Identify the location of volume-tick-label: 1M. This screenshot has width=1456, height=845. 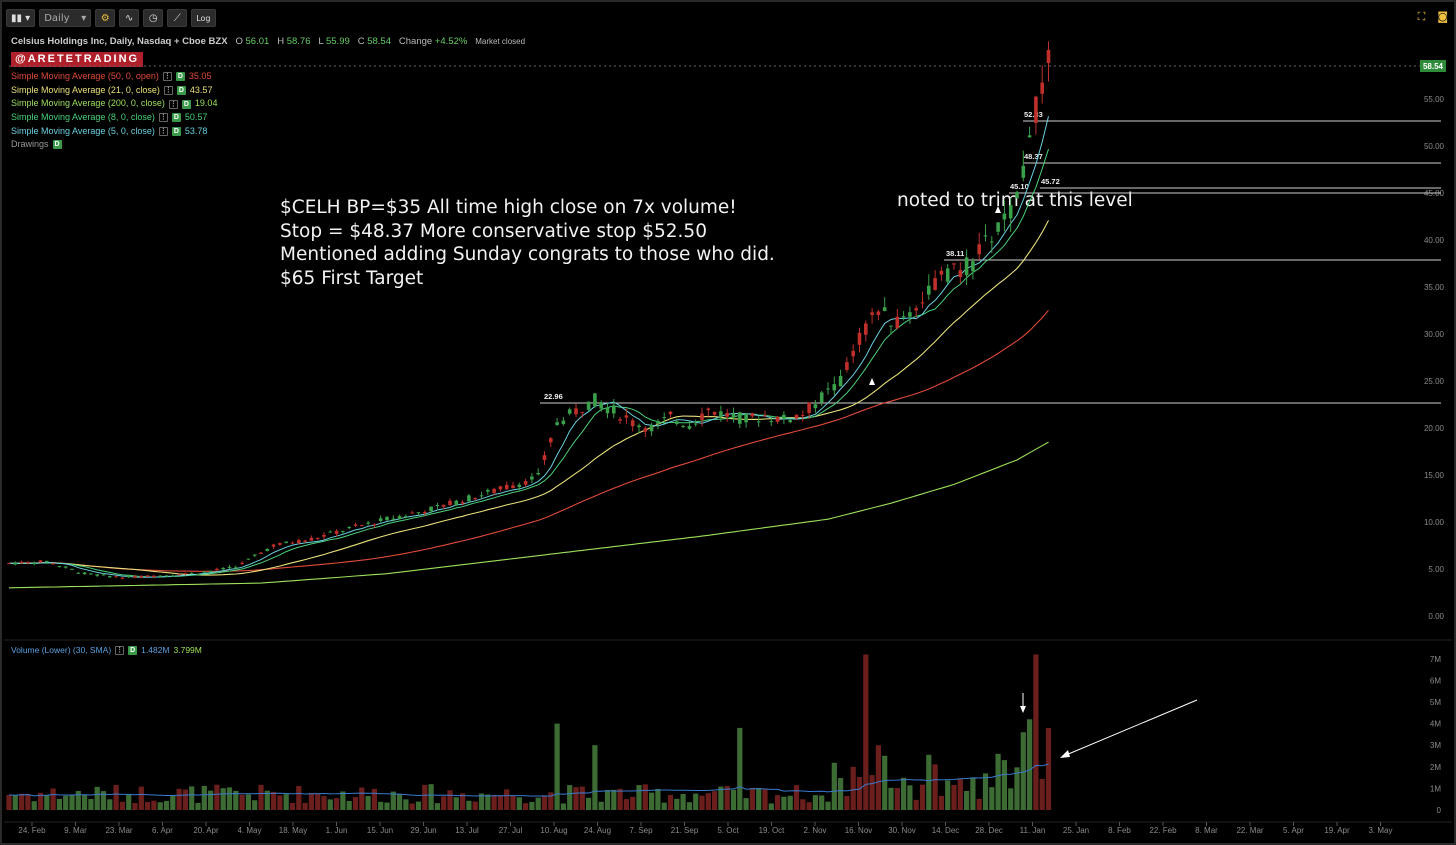
(1435, 788).